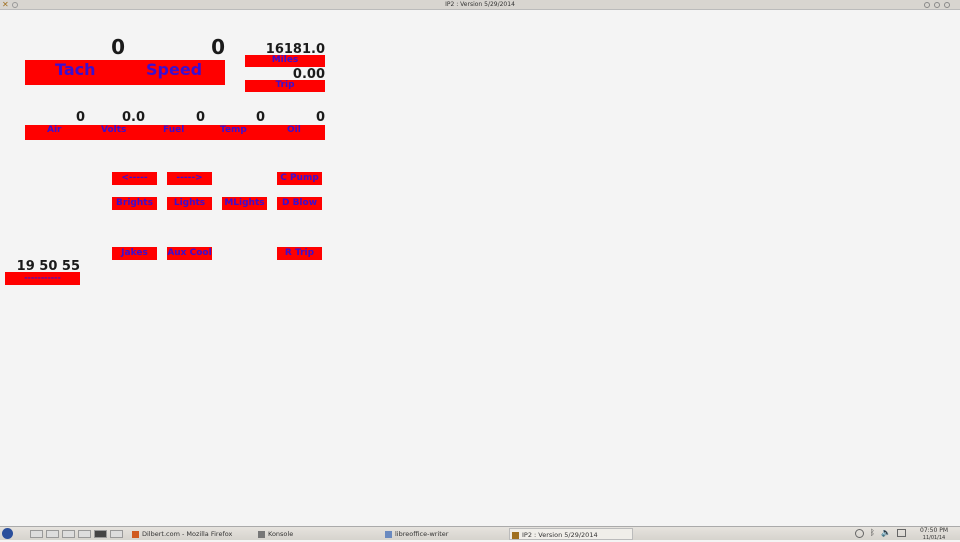 The image size is (960, 542). Describe the element at coordinates (15, 5) in the screenshot. I see `menu-icon` at that location.